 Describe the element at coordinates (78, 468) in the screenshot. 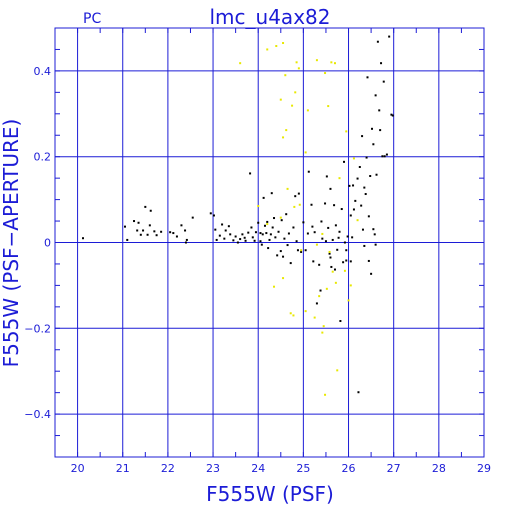

I see `x-tick-label: 20` at that location.